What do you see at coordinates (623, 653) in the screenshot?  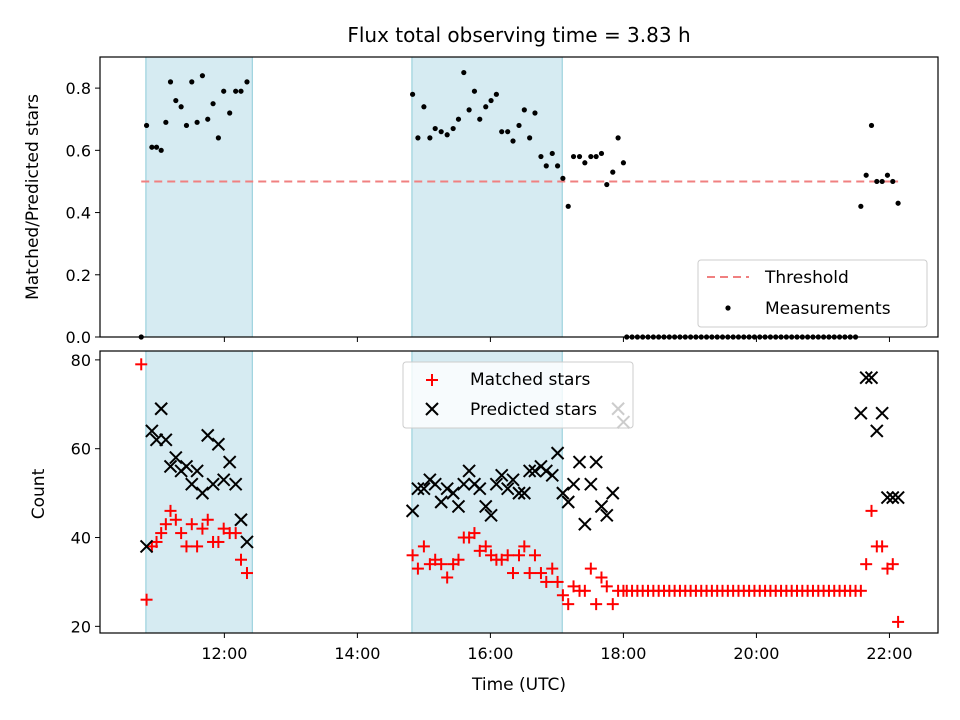 I see `count-x-tick-label: 18:00` at bounding box center [623, 653].